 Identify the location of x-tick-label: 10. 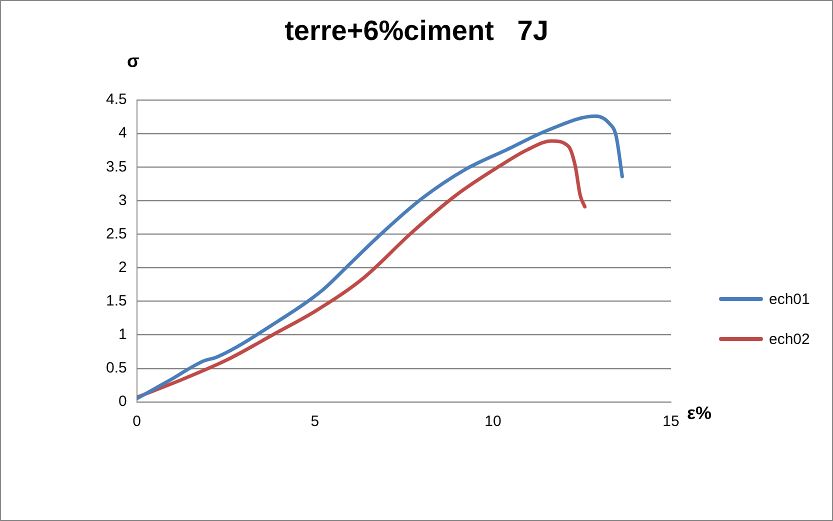
(493, 421).